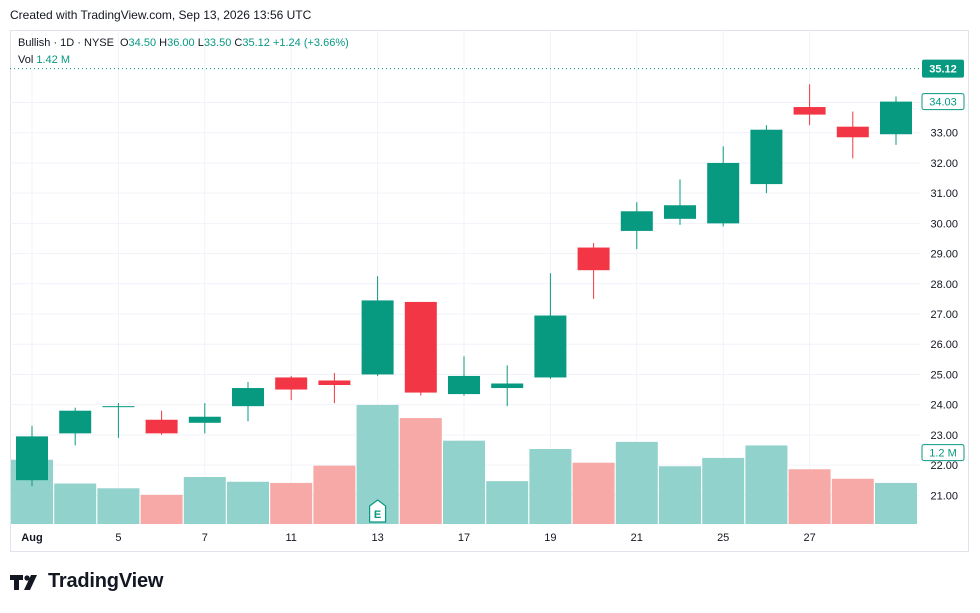 The height and width of the screenshot is (613, 980). What do you see at coordinates (723, 538) in the screenshot?
I see `time-tick-label: 25` at bounding box center [723, 538].